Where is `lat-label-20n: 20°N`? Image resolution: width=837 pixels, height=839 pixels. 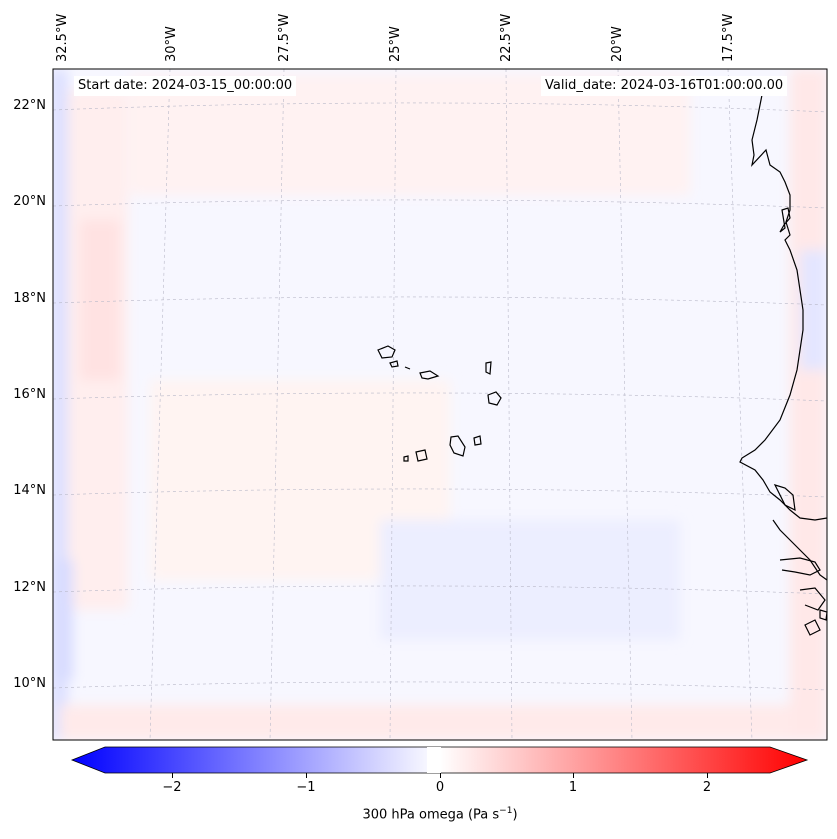
lat-label-20n: 20°N is located at coordinates (29, 201).